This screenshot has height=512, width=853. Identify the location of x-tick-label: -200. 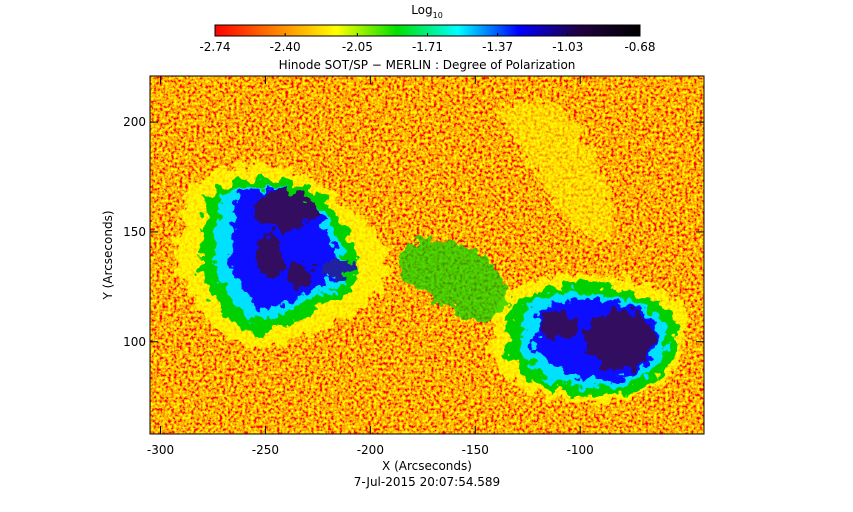
(370, 450).